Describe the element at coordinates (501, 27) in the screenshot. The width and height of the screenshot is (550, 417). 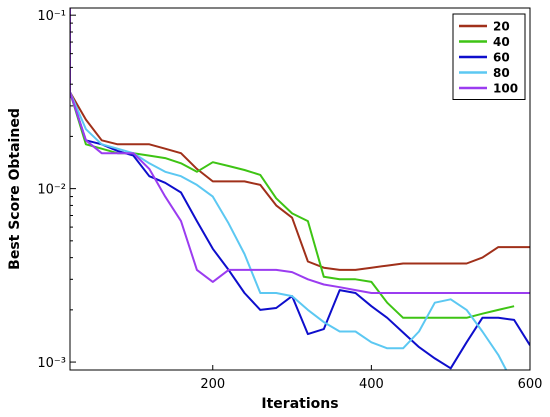
I see `legend-label-20: 20` at that location.